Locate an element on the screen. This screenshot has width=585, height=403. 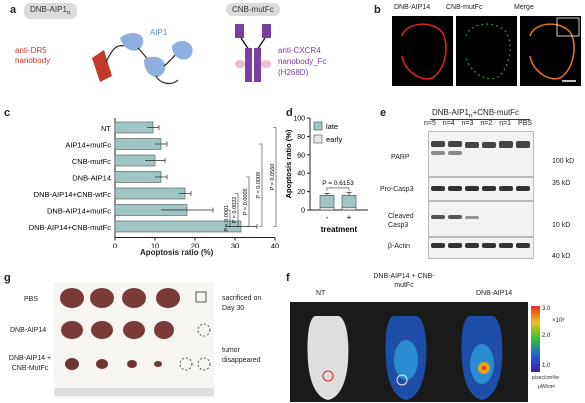
signal-dnb-hot is located at coordinates (484, 368).